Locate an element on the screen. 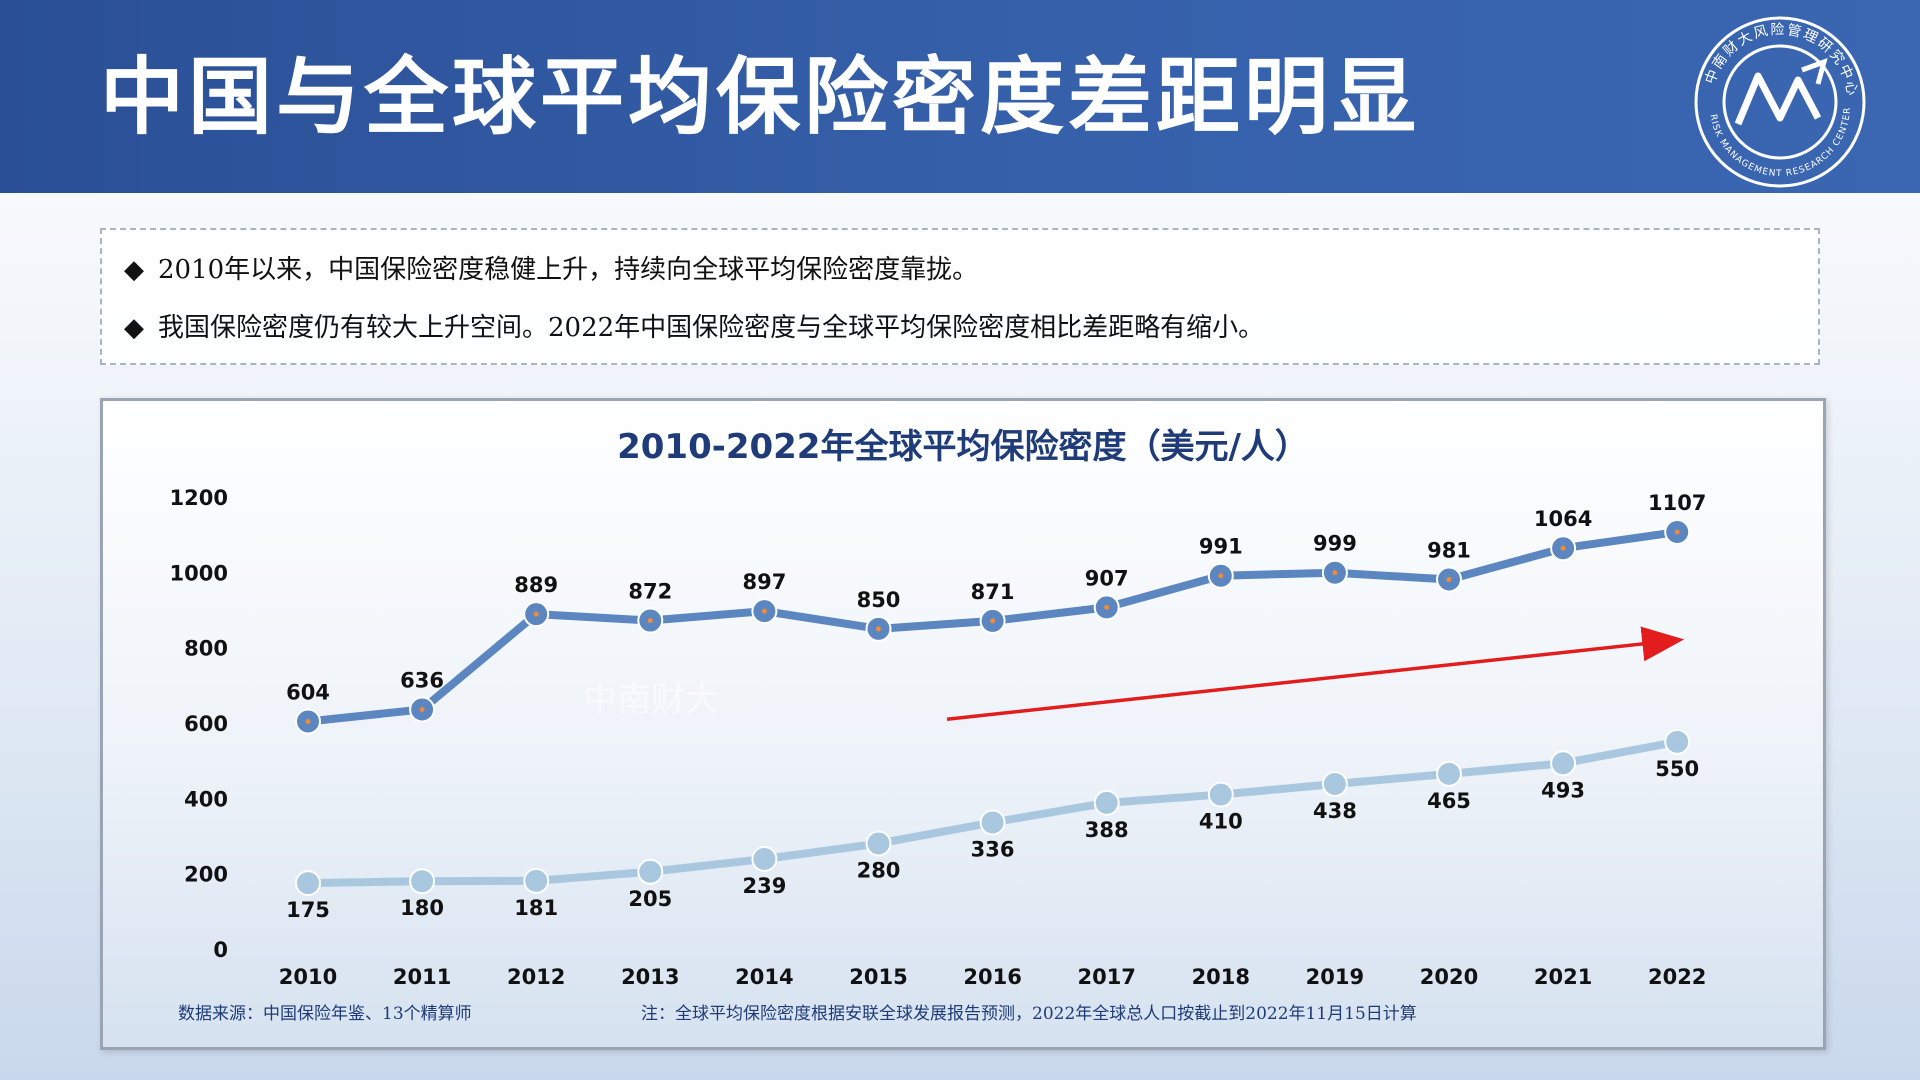  global-data-label: 604 is located at coordinates (308, 692).